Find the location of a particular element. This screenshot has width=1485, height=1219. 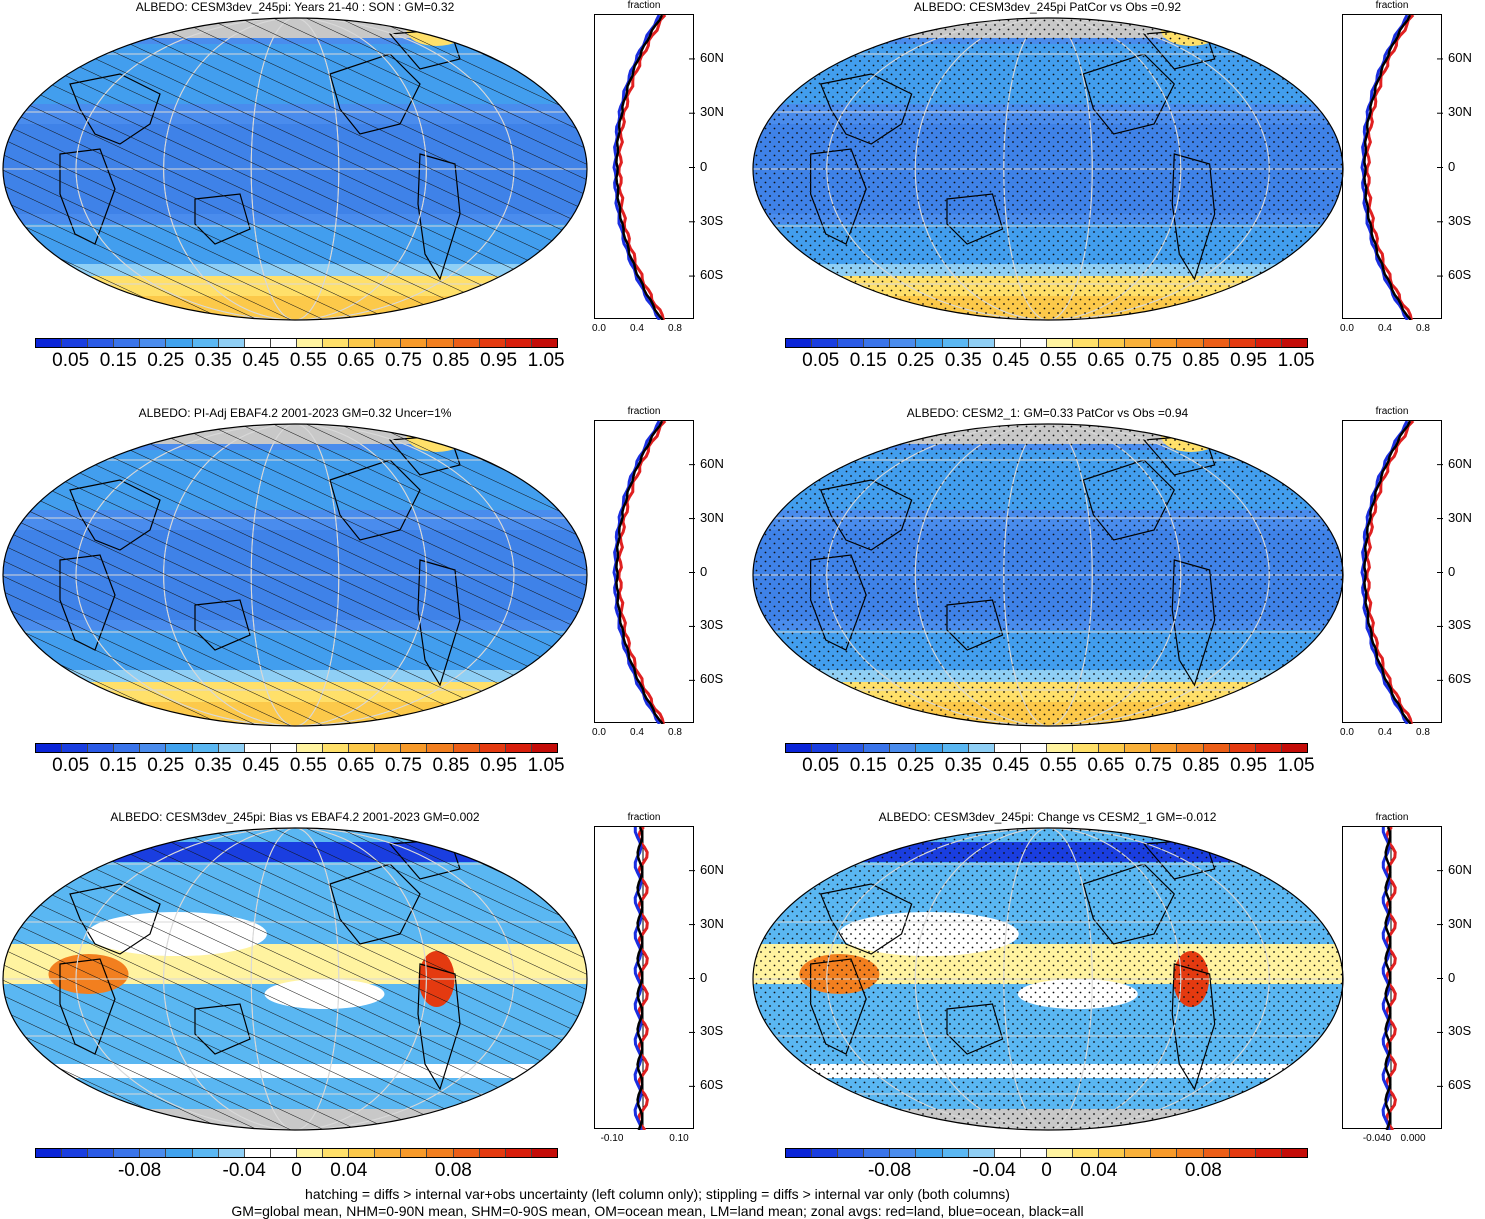

colorbar-tick-label: -0.04 is located at coordinates (994, 1170).